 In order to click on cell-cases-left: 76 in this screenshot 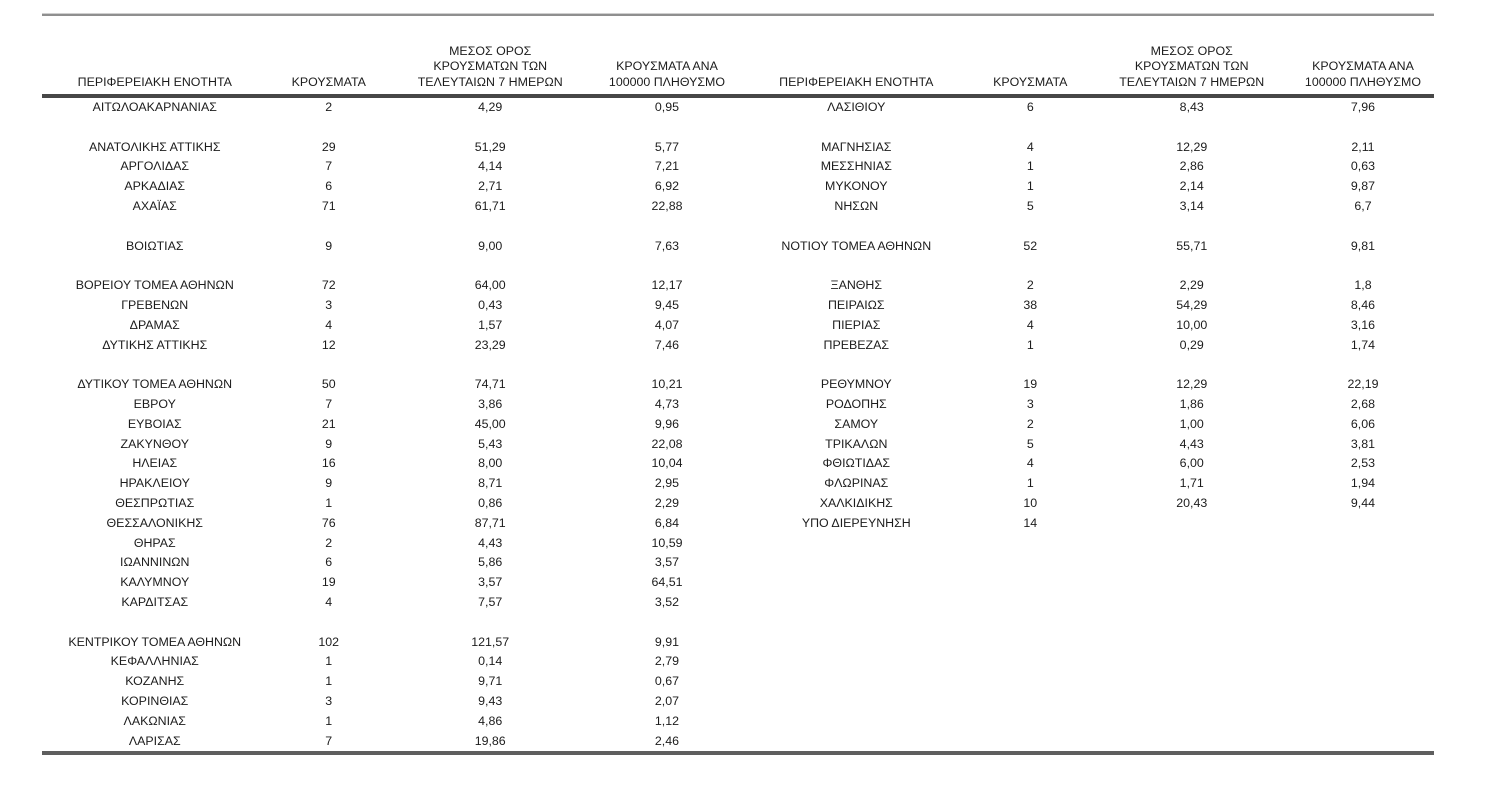, I will do `click(328, 522)`.